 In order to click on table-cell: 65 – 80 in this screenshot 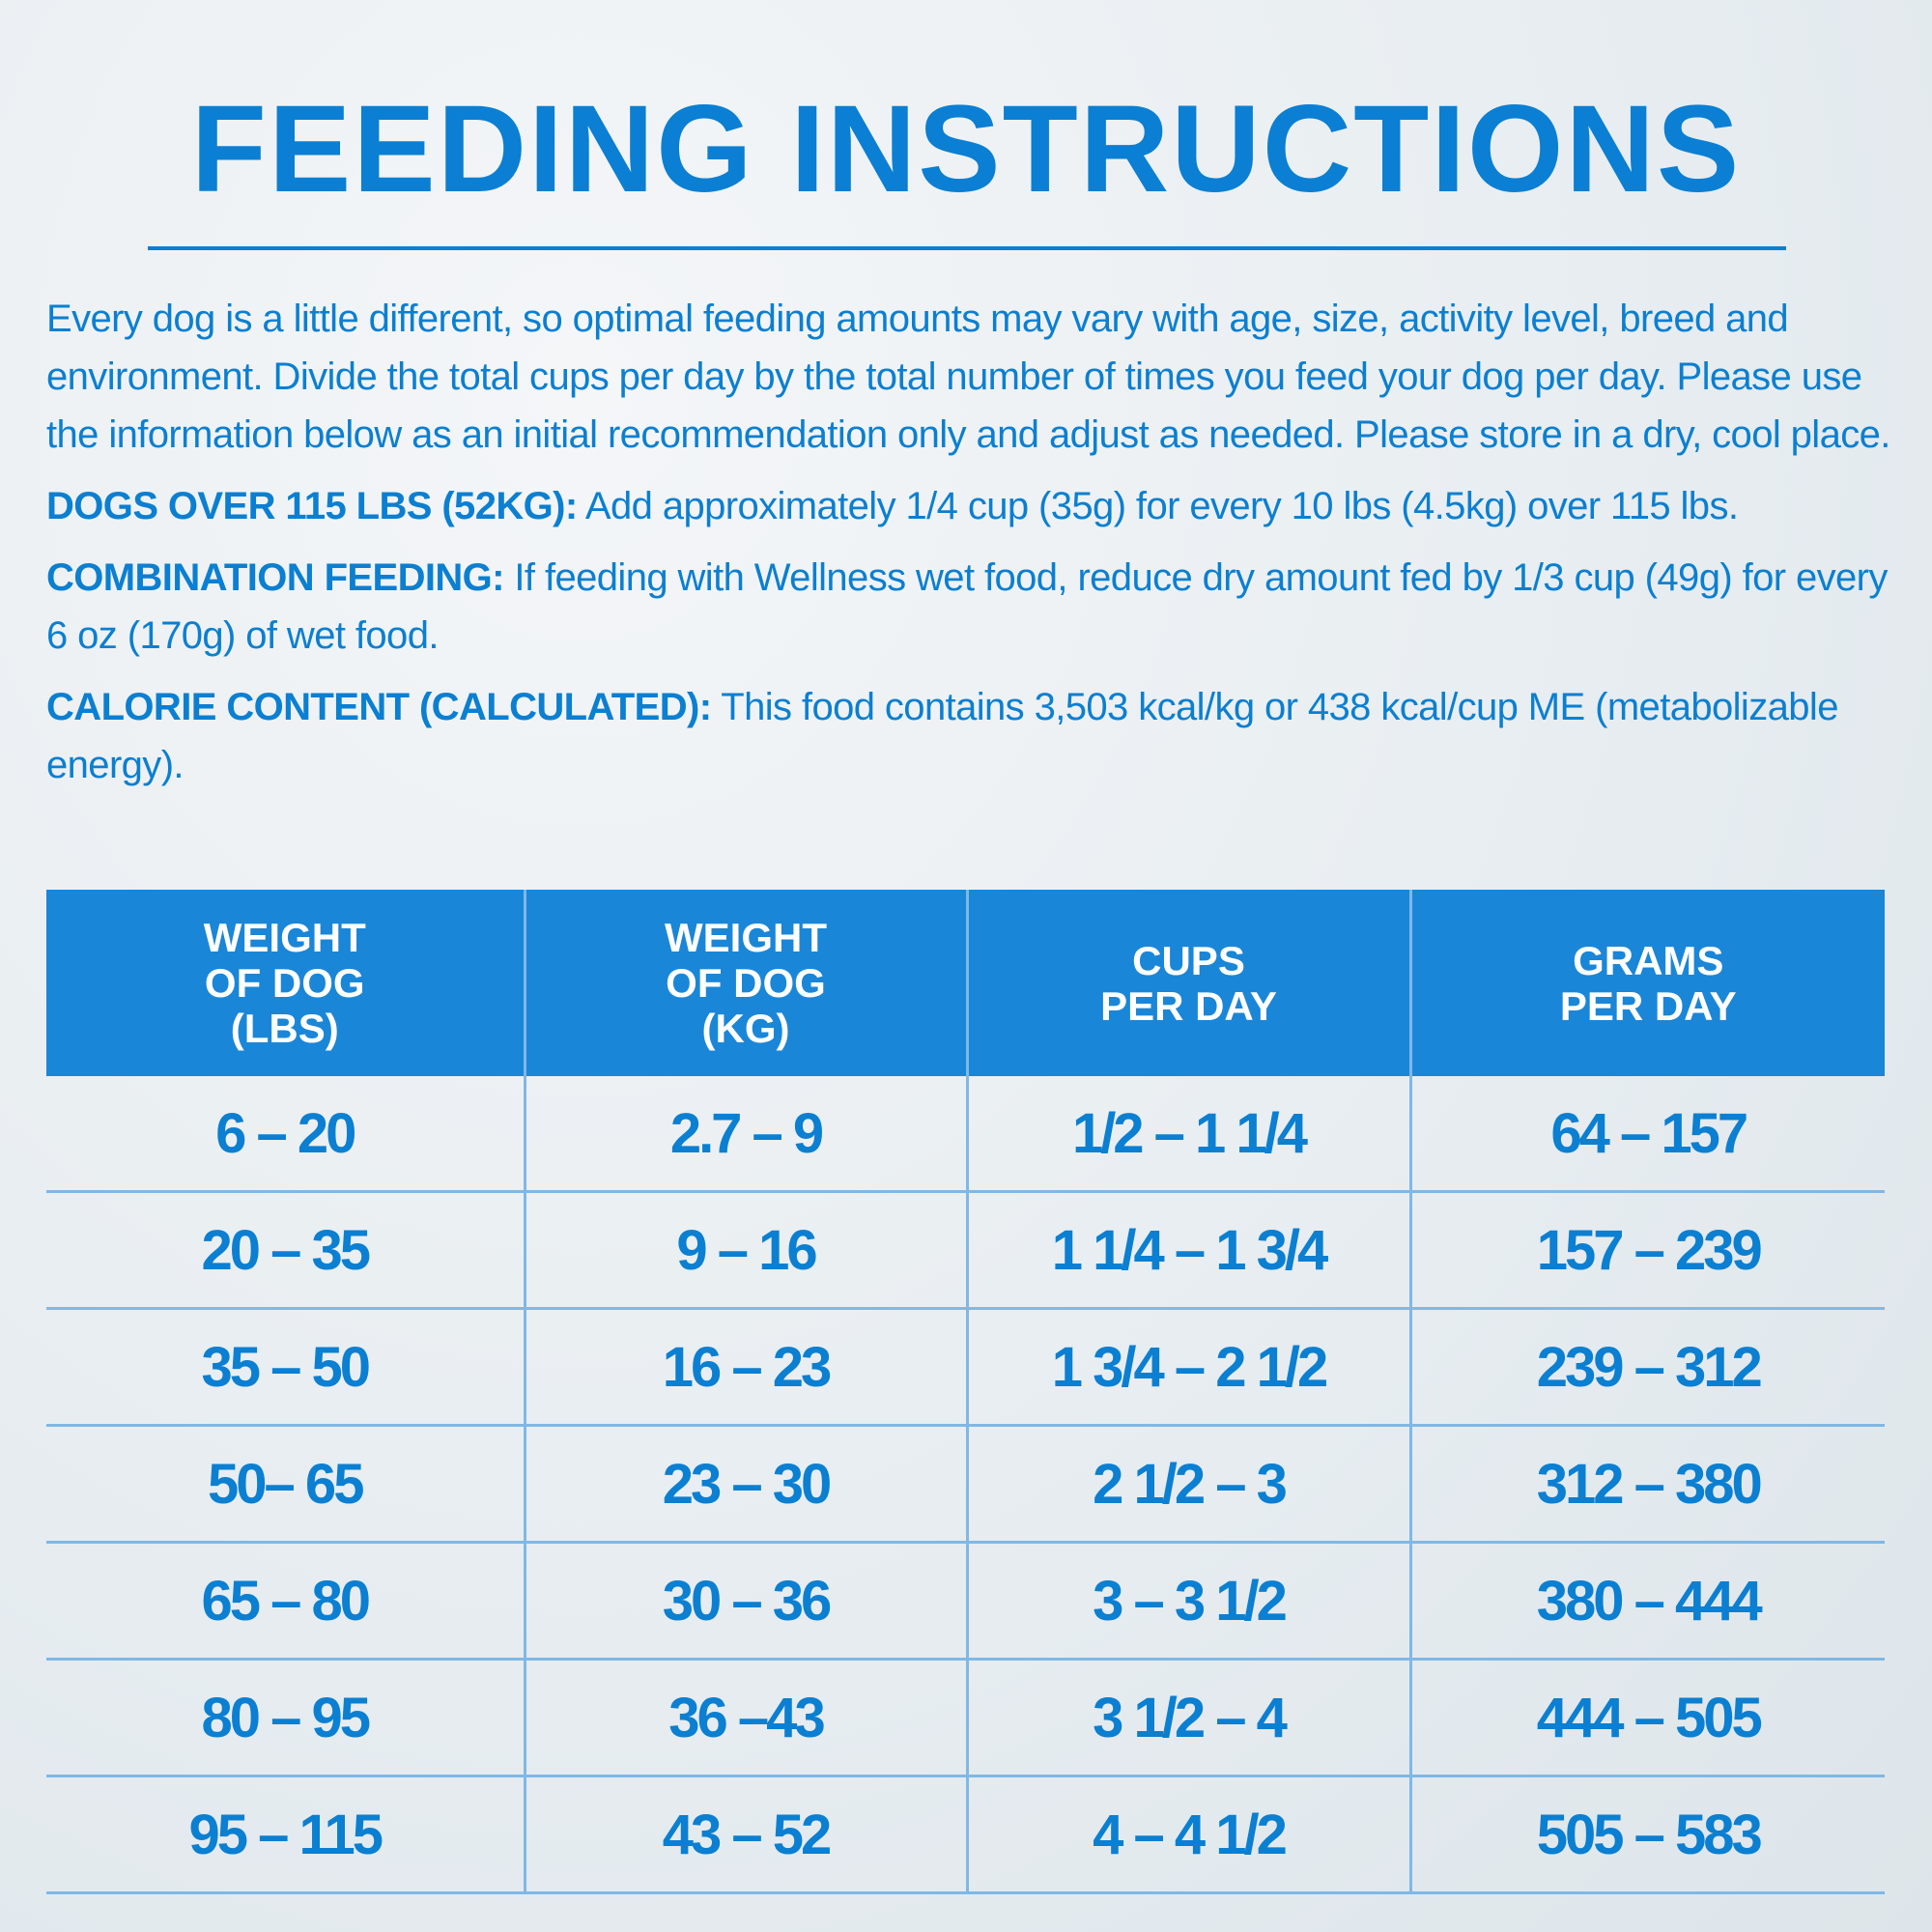, I will do `click(285, 1601)`.